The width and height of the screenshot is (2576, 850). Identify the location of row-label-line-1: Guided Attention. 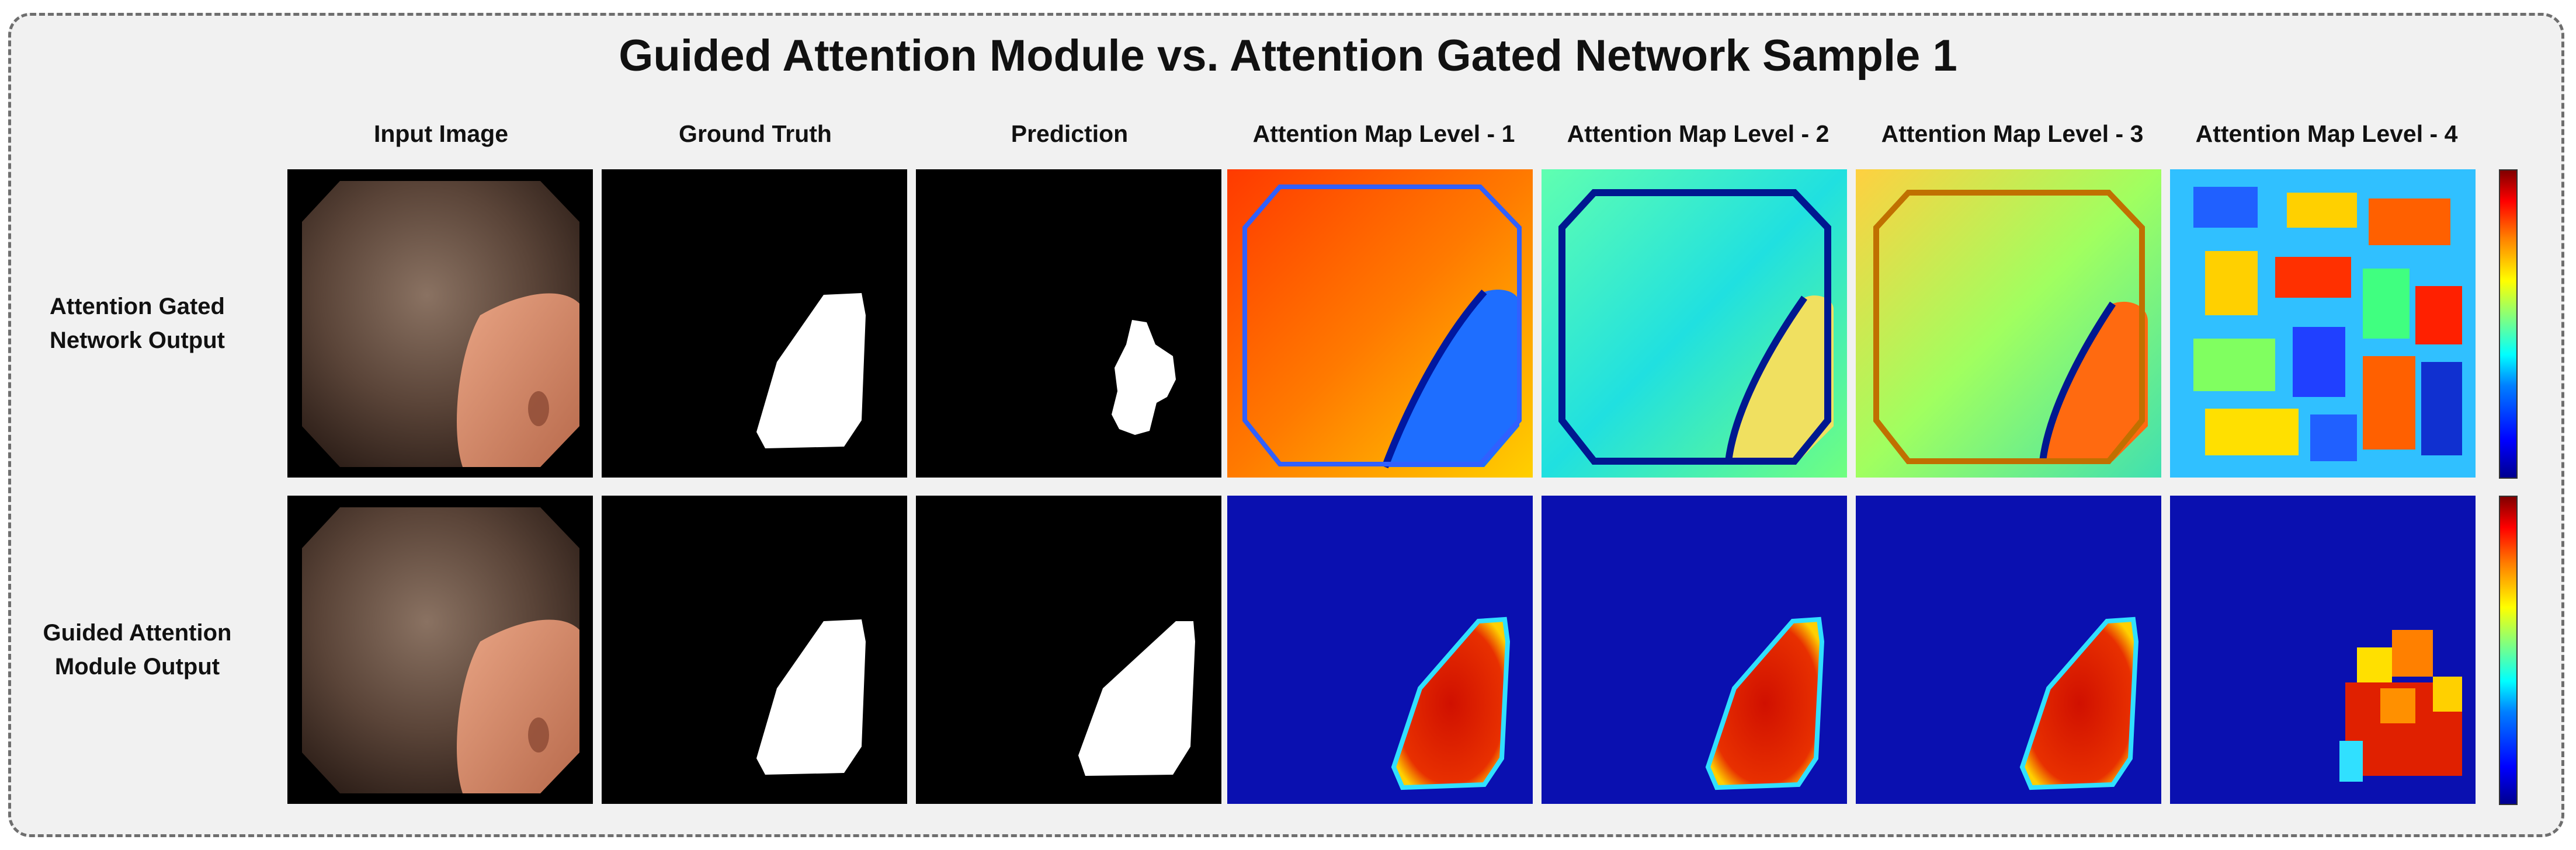
(137, 633).